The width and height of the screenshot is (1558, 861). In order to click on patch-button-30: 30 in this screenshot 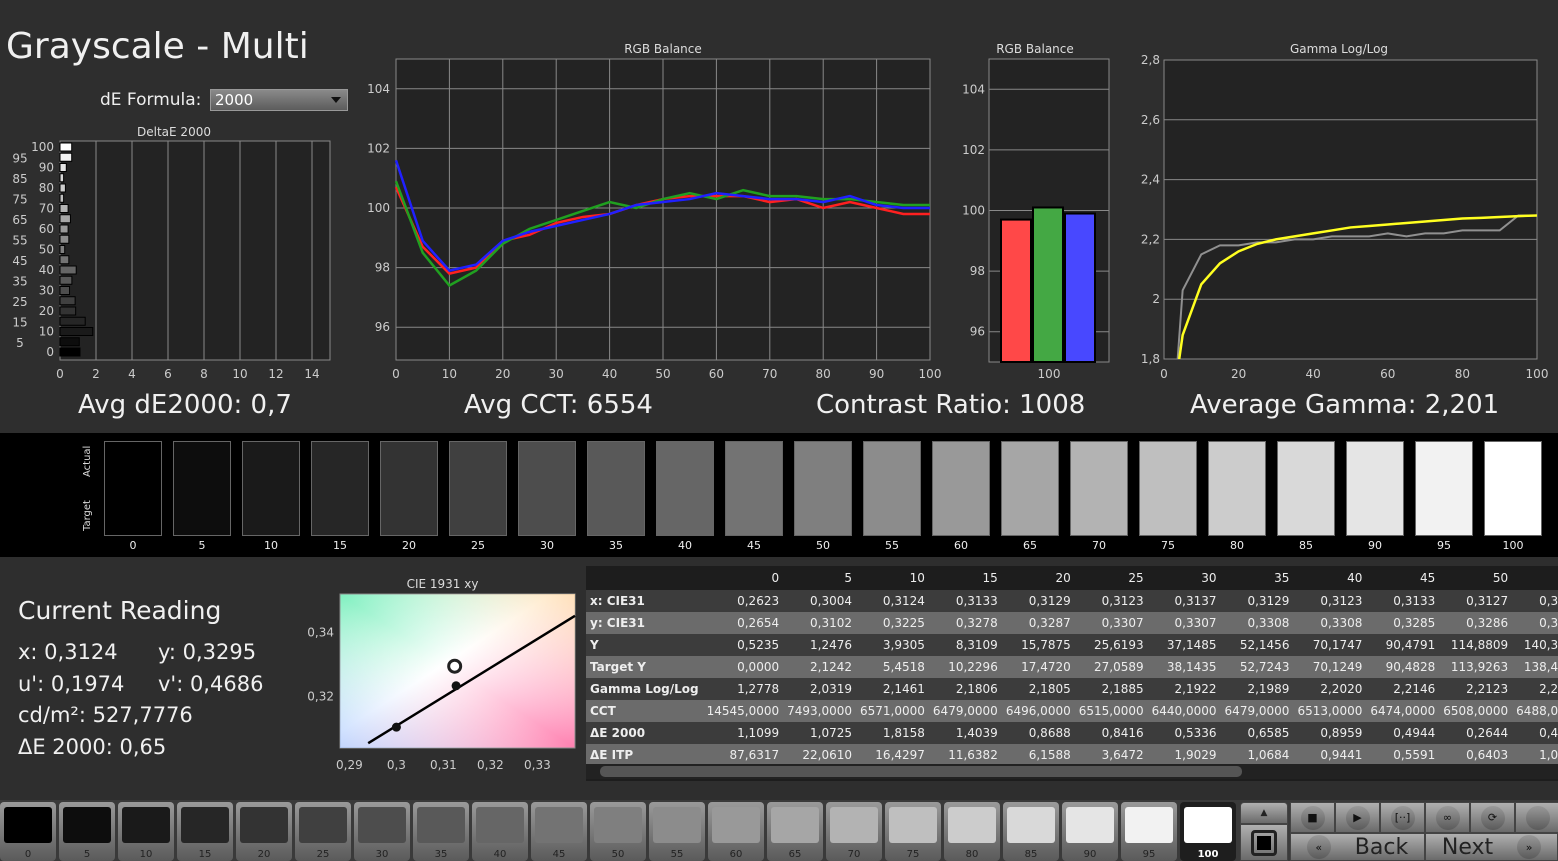, I will do `click(382, 831)`.